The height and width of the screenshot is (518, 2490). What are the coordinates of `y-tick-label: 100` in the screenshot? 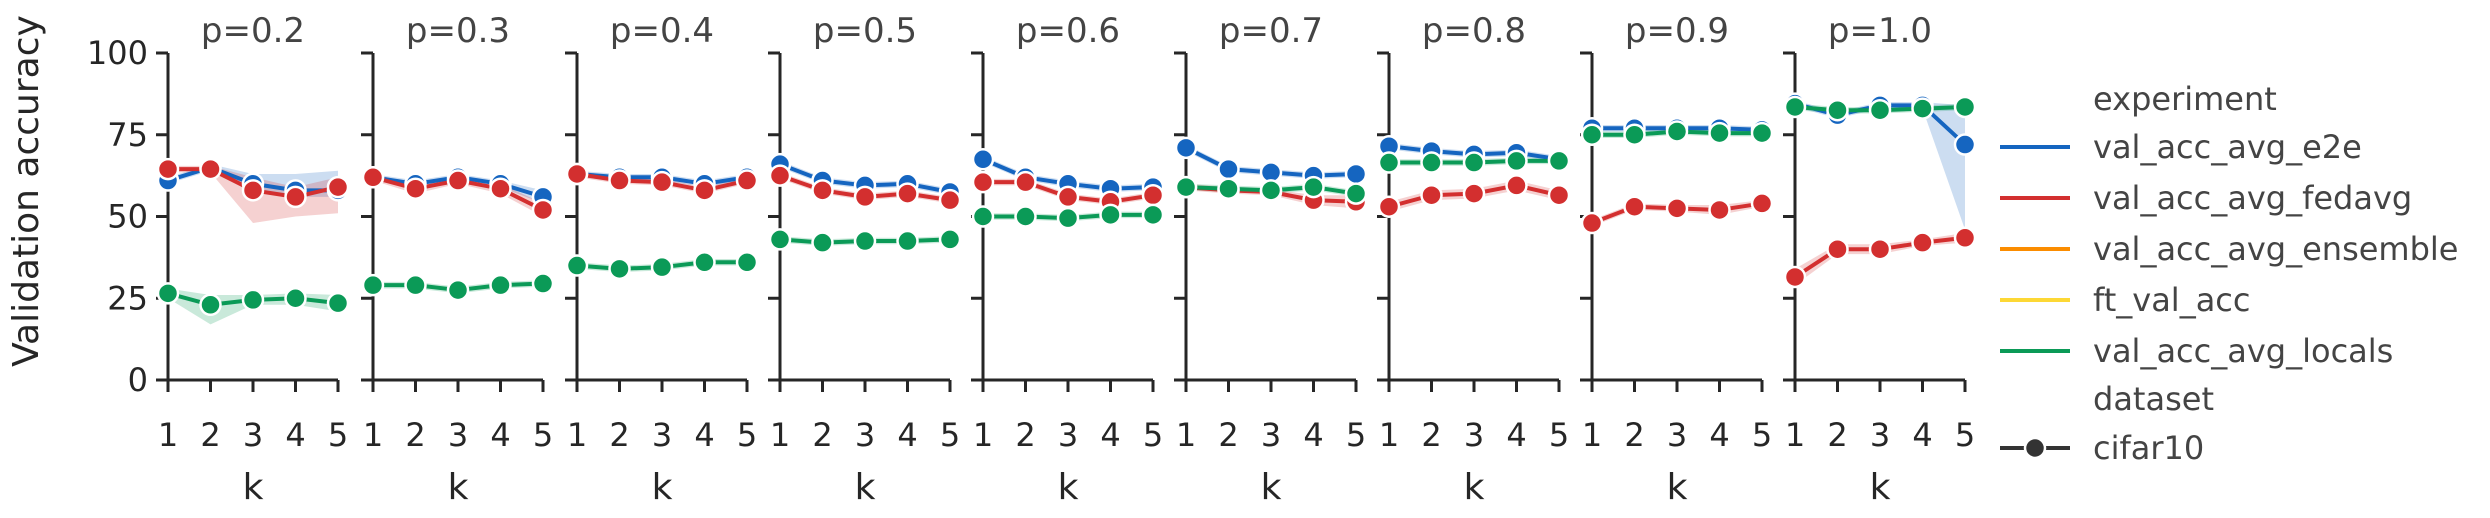 It's located at (117, 53).